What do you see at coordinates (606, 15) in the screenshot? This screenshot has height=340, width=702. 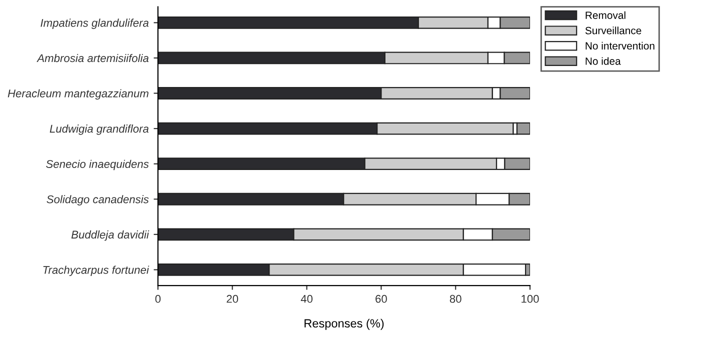 I see `legend-label: Removal` at bounding box center [606, 15].